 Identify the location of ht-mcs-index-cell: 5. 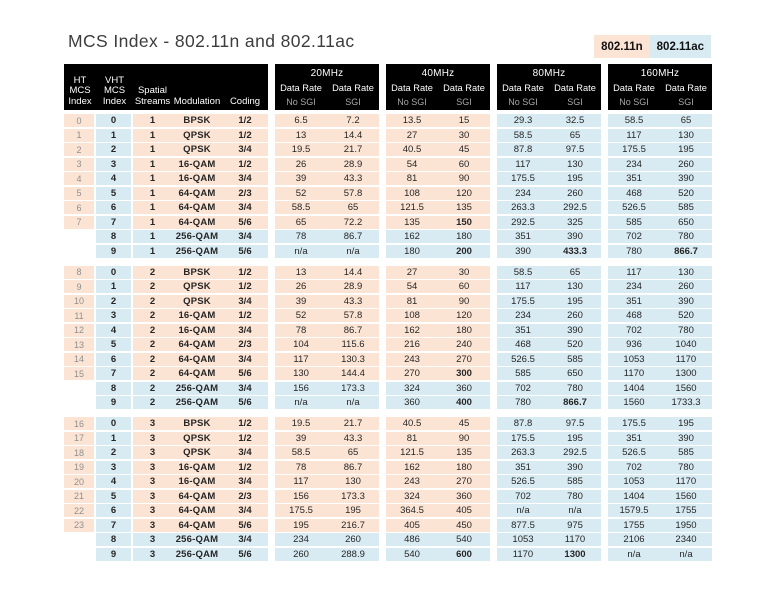
(79, 193).